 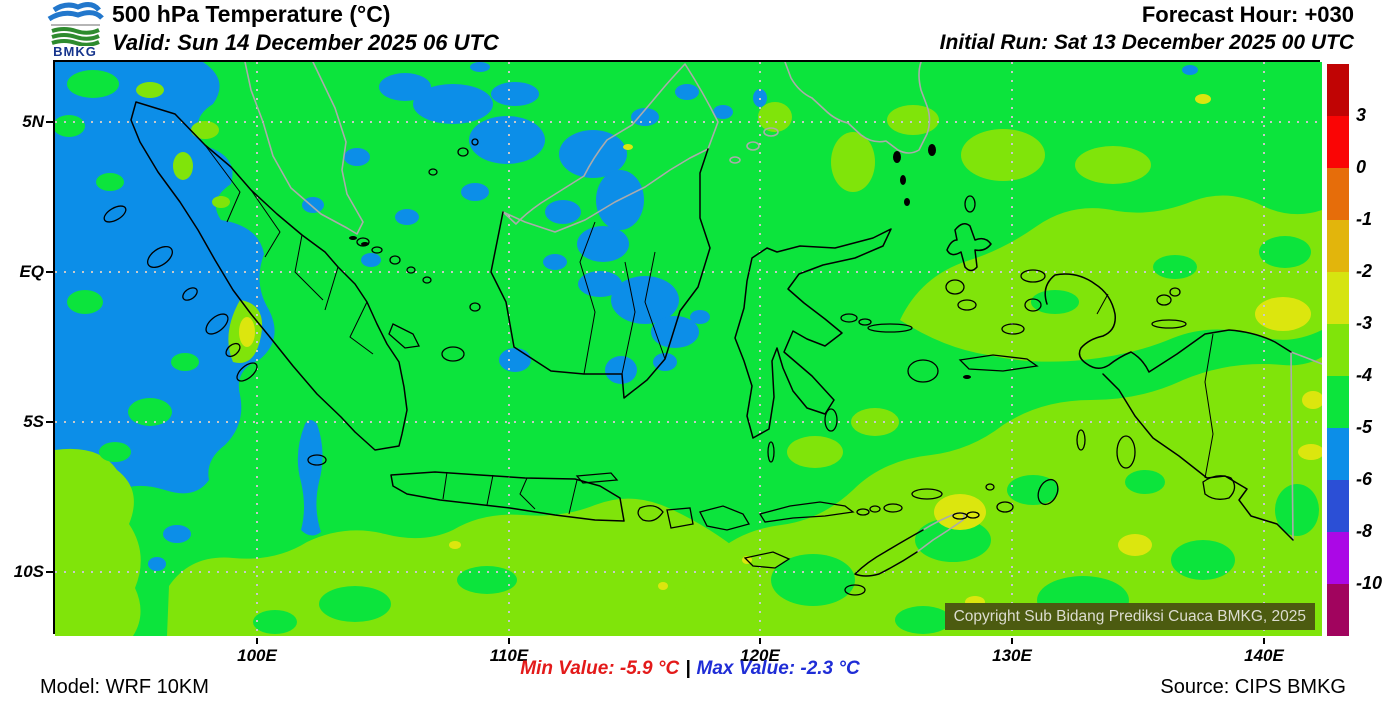 What do you see at coordinates (610, 144) in the screenshot?
I see `coast-north-borneo` at bounding box center [610, 144].